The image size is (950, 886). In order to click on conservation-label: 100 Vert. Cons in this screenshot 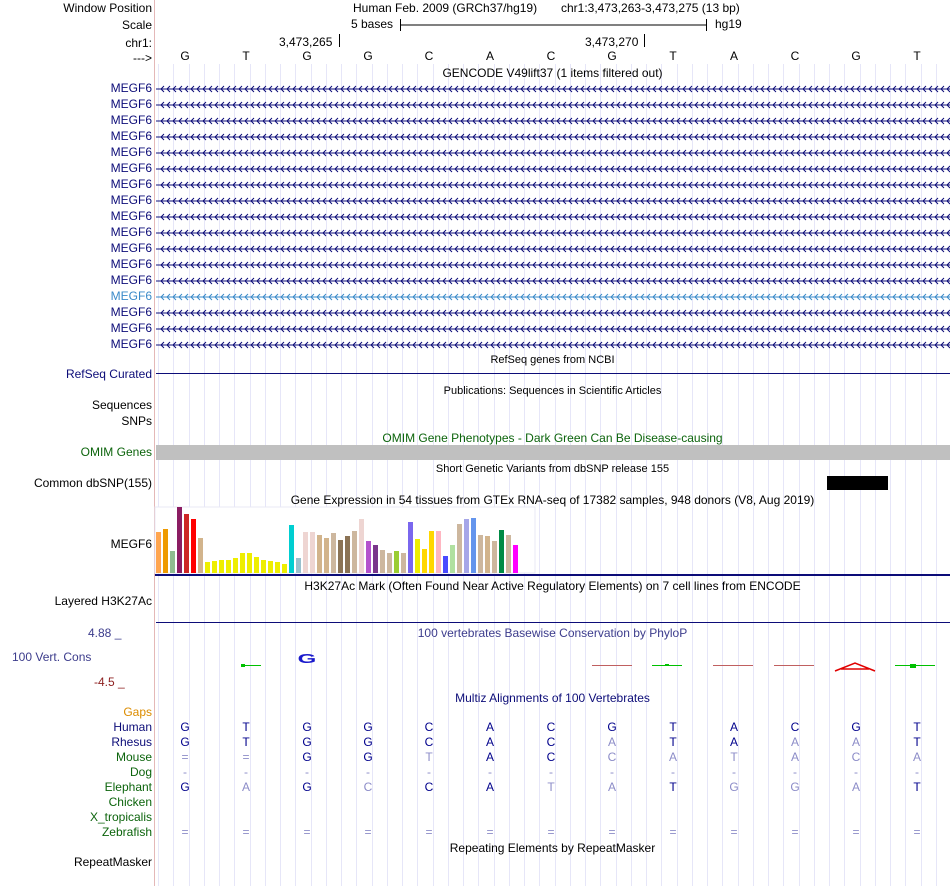, I will do `click(52, 657)`.